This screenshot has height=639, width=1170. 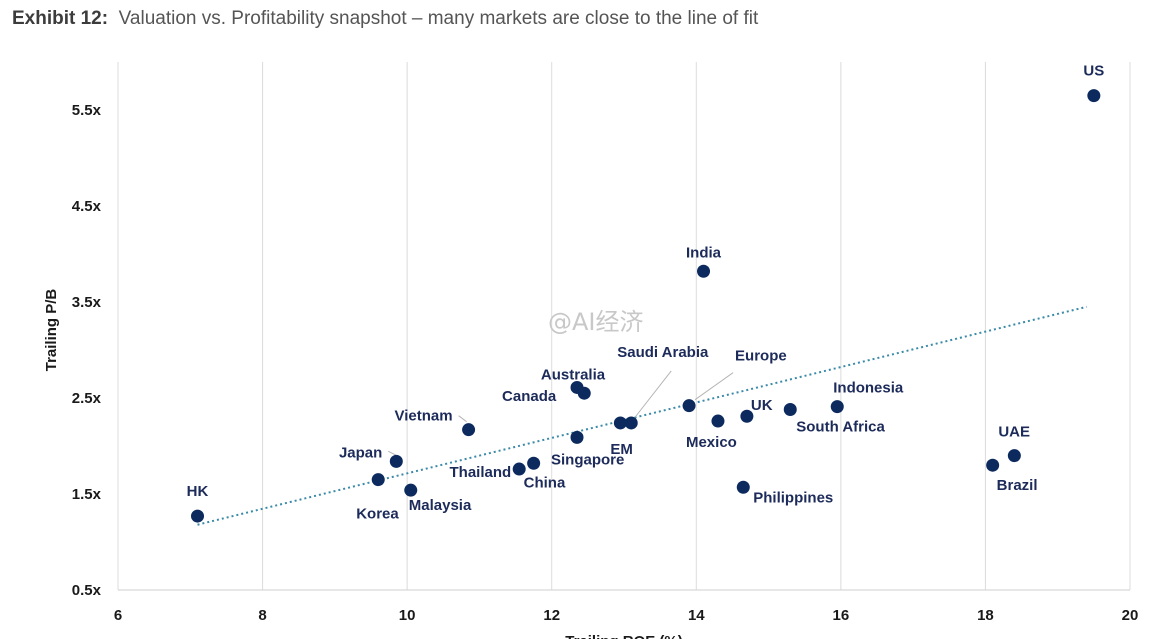 What do you see at coordinates (60, 18) in the screenshot?
I see `exhibit-number: Exhibit 12:` at bounding box center [60, 18].